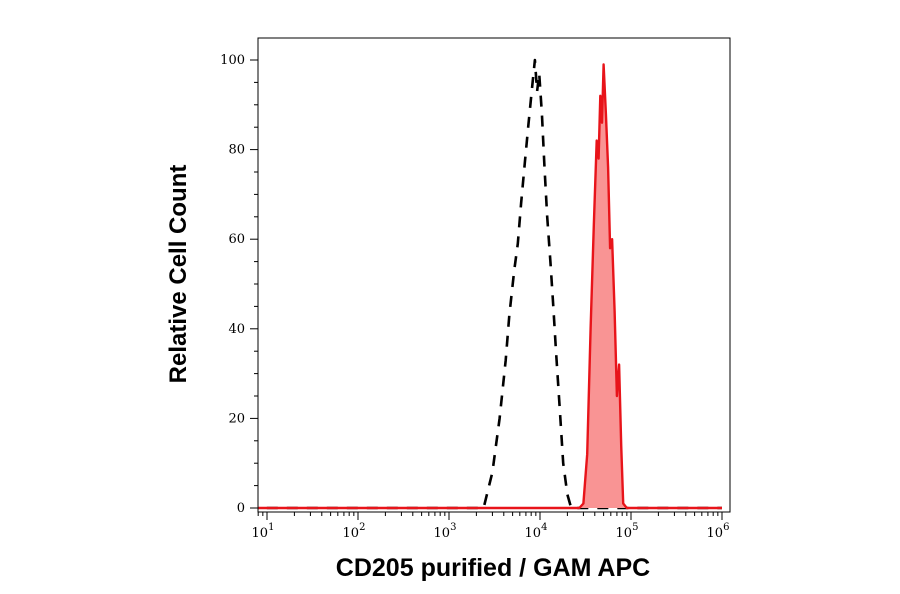  I want to click on y-tick-label: 40, so click(236, 329).